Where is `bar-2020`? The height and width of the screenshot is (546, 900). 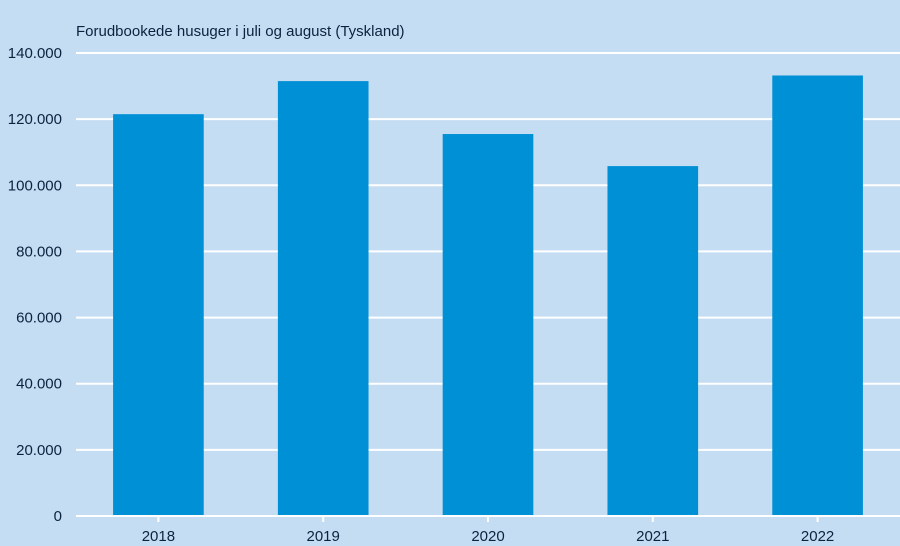 bar-2020 is located at coordinates (488, 325).